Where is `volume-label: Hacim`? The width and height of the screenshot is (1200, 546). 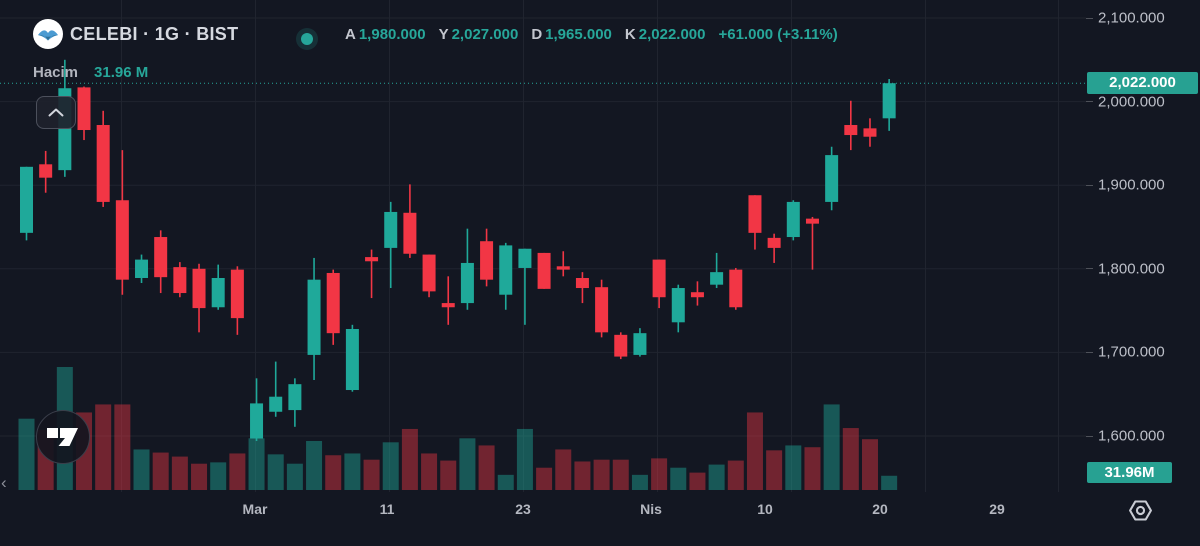
volume-label: Hacim is located at coordinates (56, 72).